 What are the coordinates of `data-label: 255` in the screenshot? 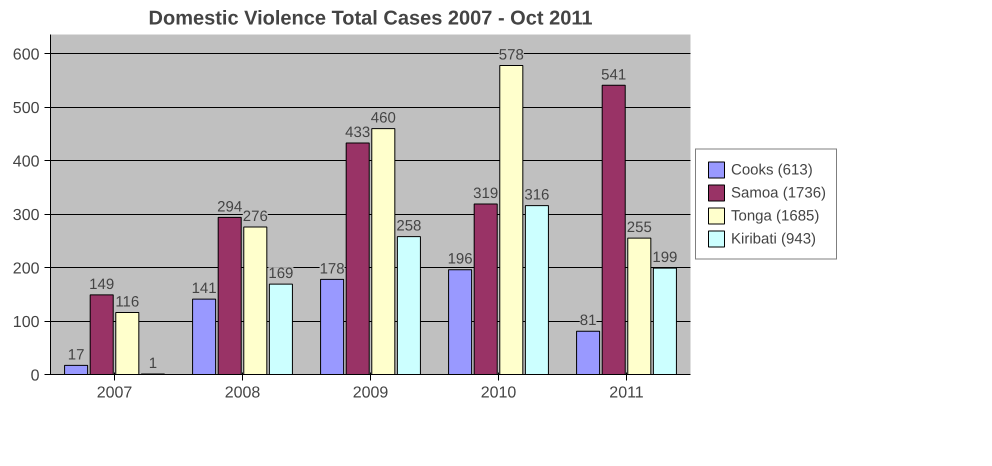 It's located at (639, 227).